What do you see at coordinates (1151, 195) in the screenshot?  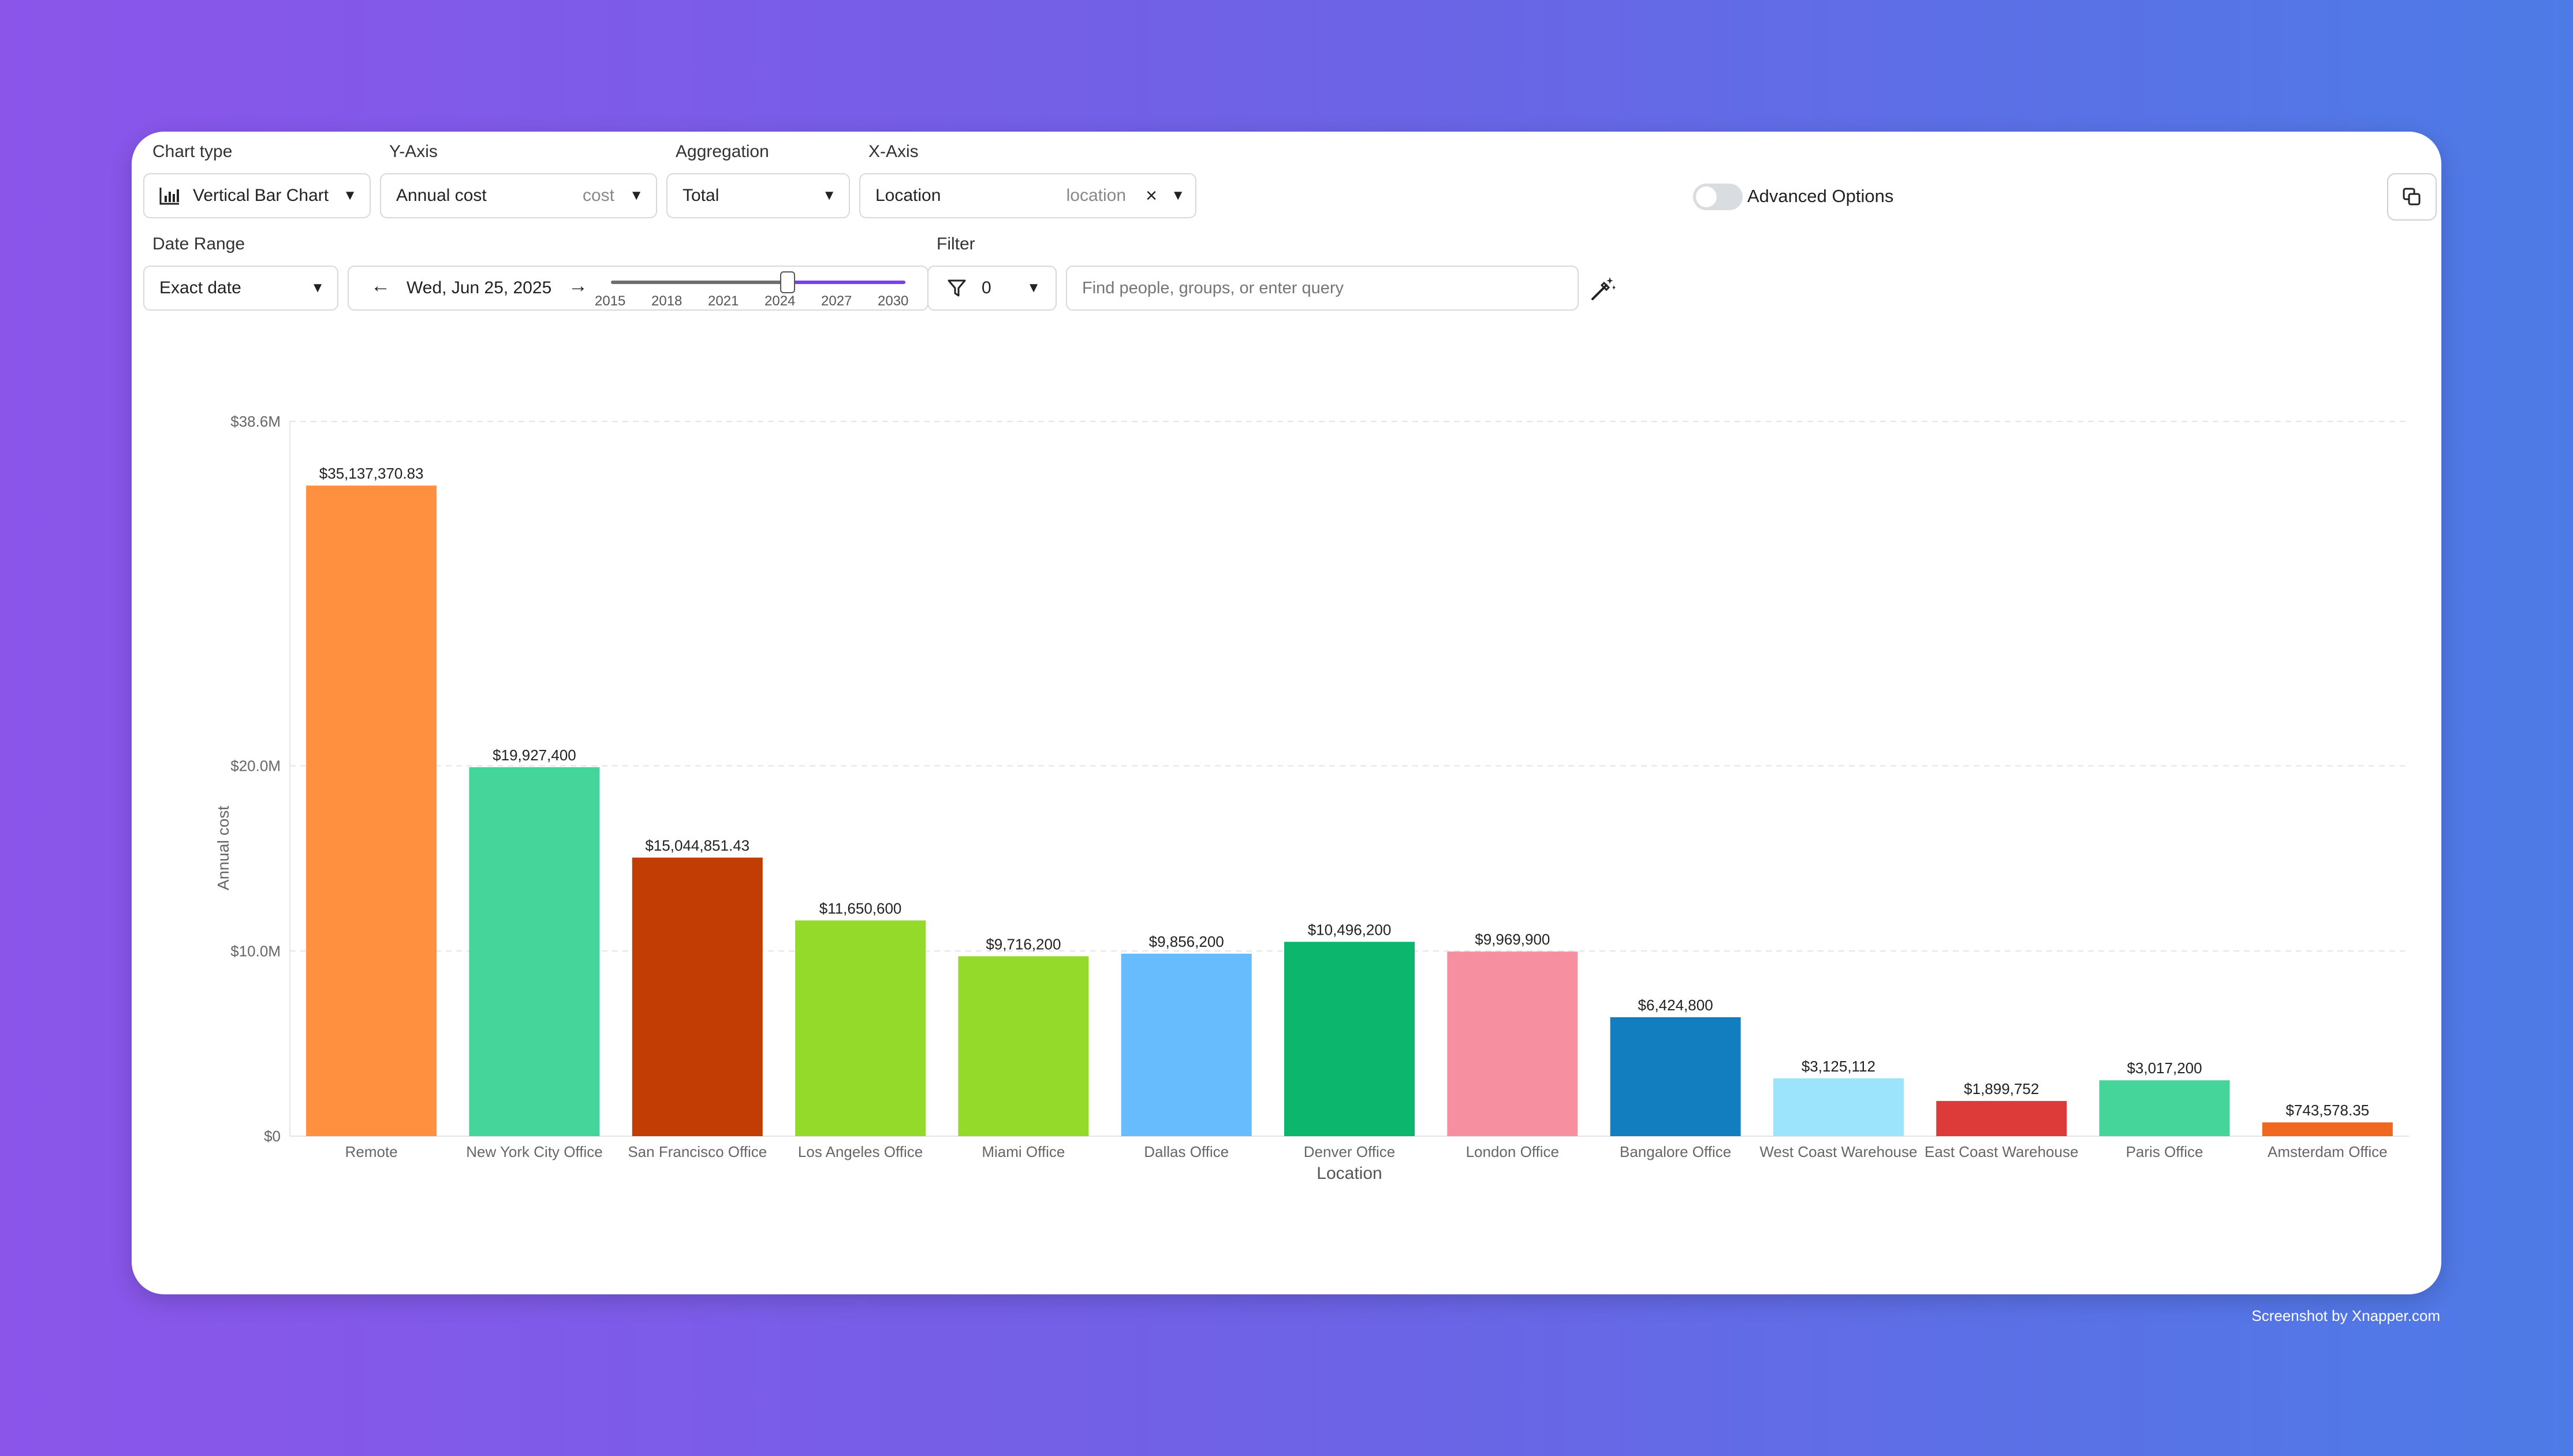 I see `clear-icon: ×` at bounding box center [1151, 195].